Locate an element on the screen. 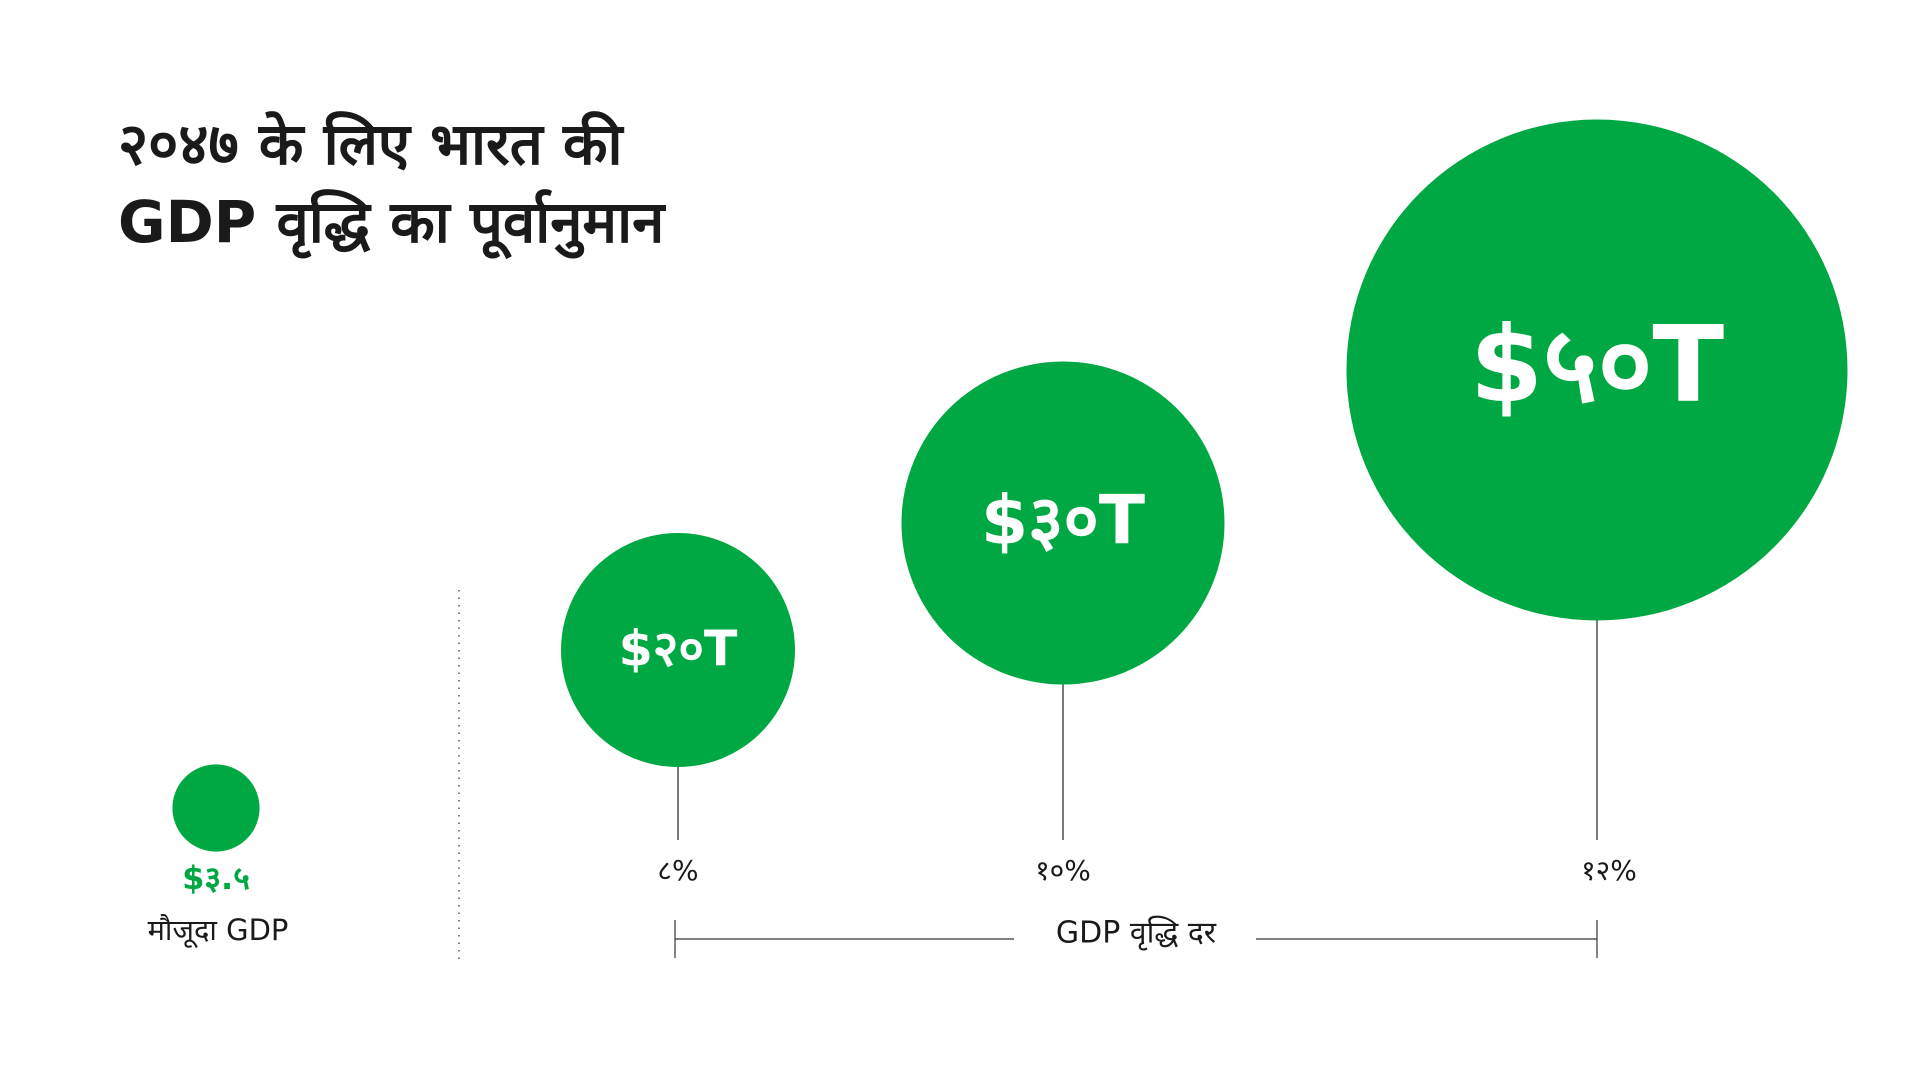 Image resolution: width=1920 pixels, height=1080 pixels. x-tick-label: १२% is located at coordinates (1609, 870).